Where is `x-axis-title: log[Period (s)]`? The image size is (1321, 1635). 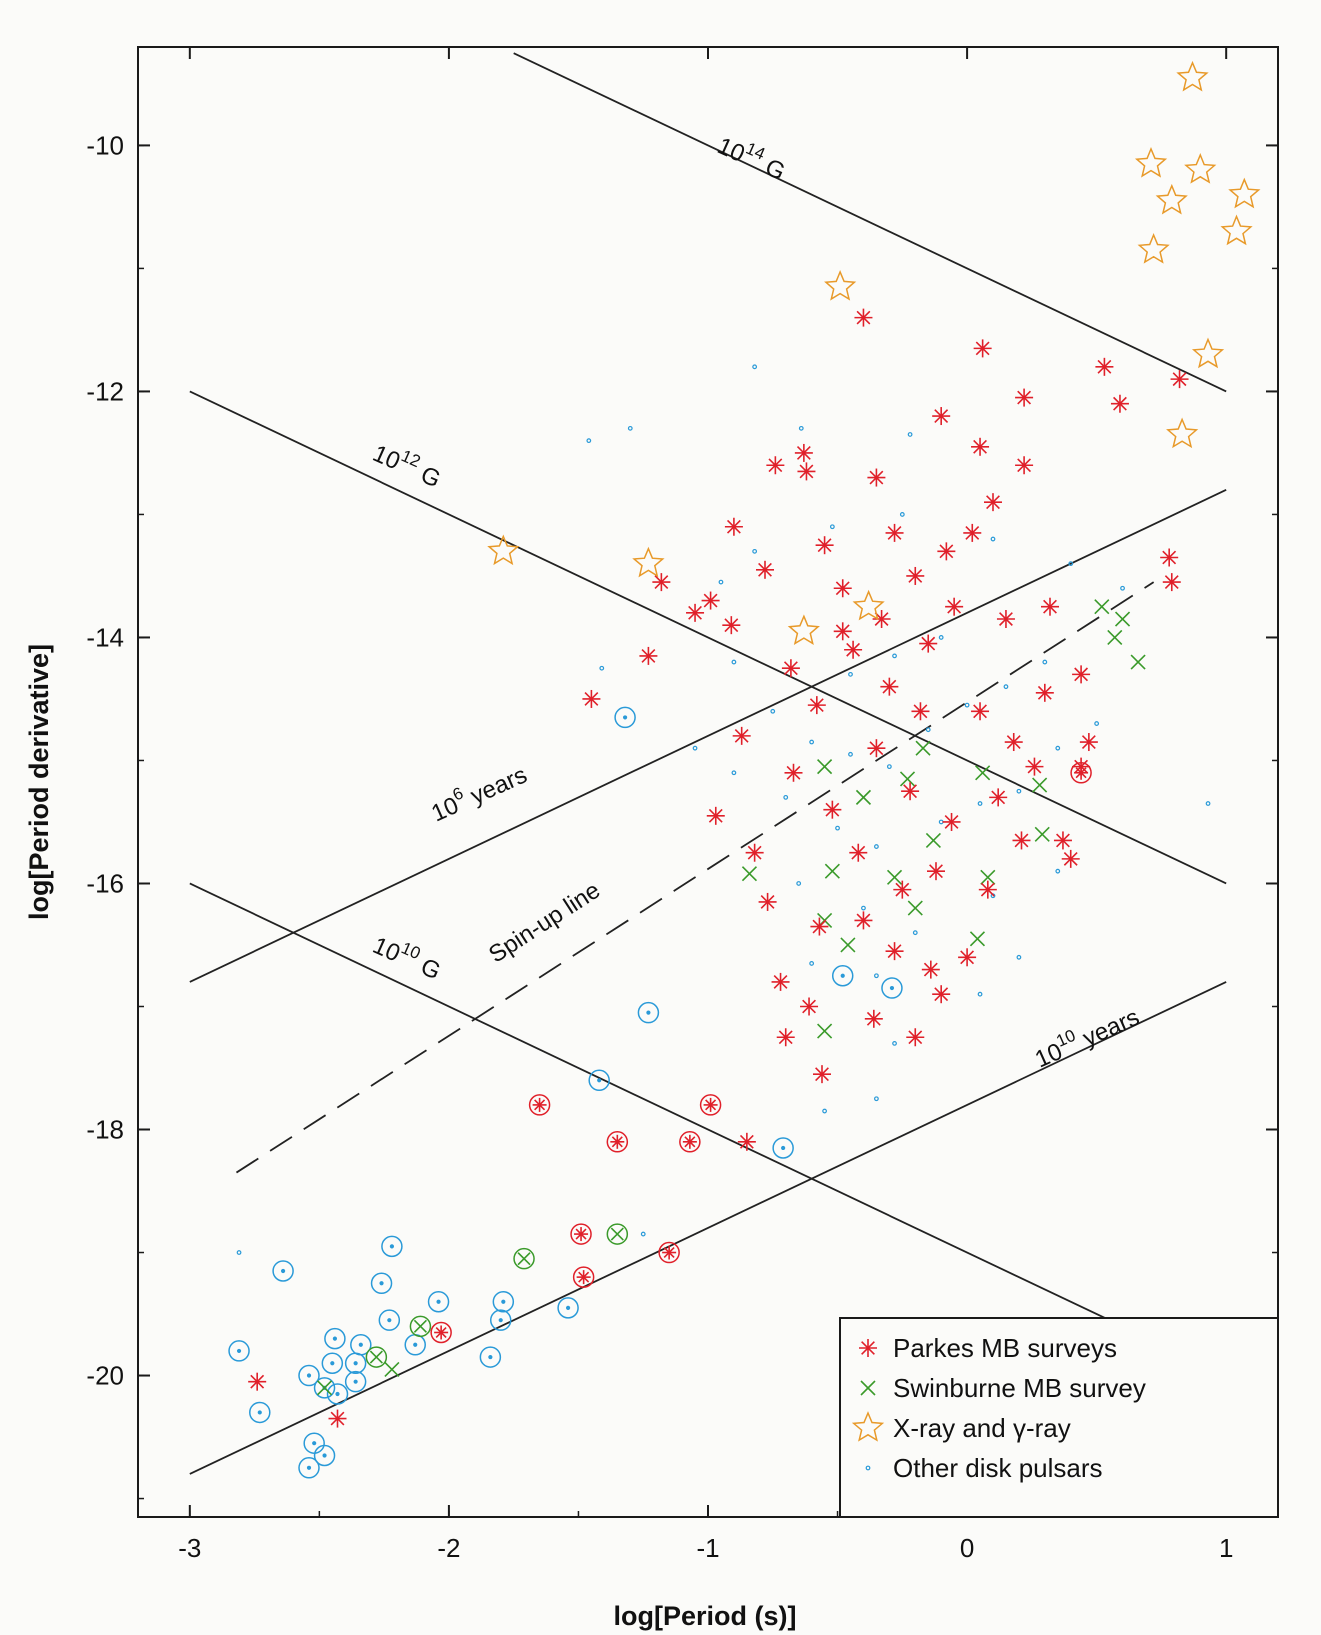 x-axis-title: log[Period (s)] is located at coordinates (705, 1616).